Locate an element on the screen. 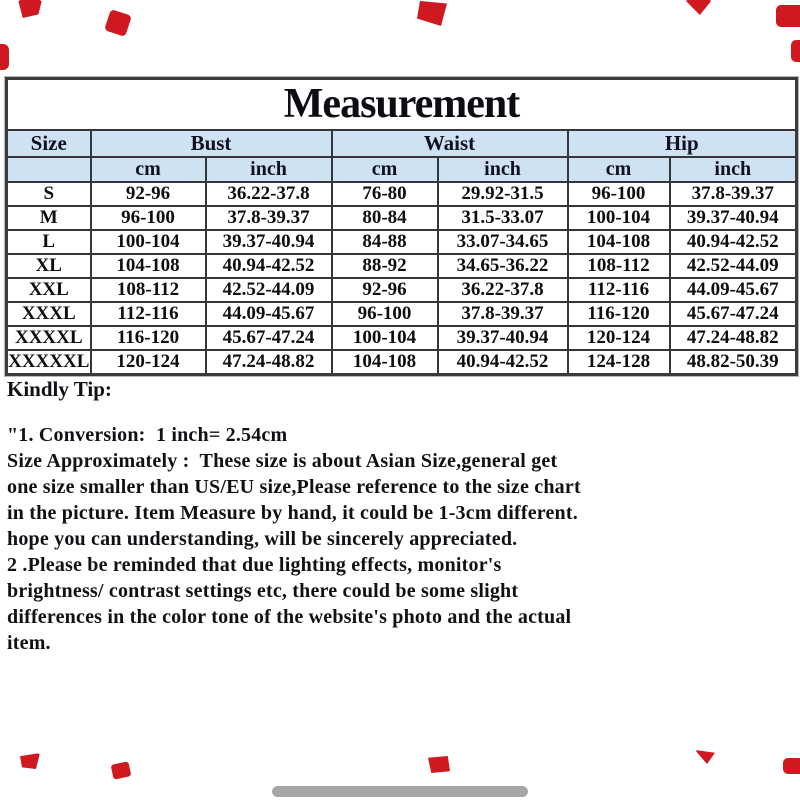  bust-inch-cell: 44.09-45.67 is located at coordinates (268, 313).